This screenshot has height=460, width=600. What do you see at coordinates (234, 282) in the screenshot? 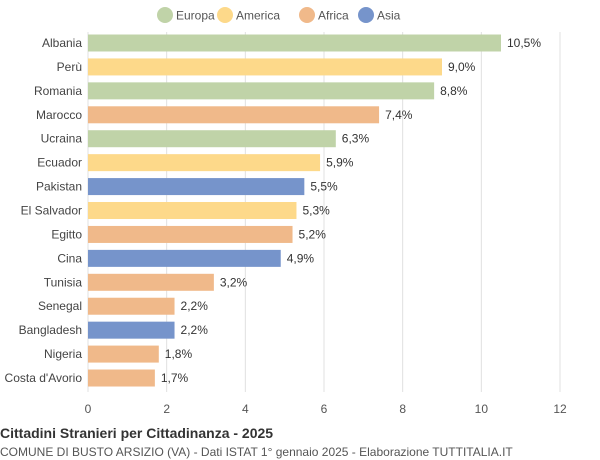
I see `data-label: 3,2%` at bounding box center [234, 282].